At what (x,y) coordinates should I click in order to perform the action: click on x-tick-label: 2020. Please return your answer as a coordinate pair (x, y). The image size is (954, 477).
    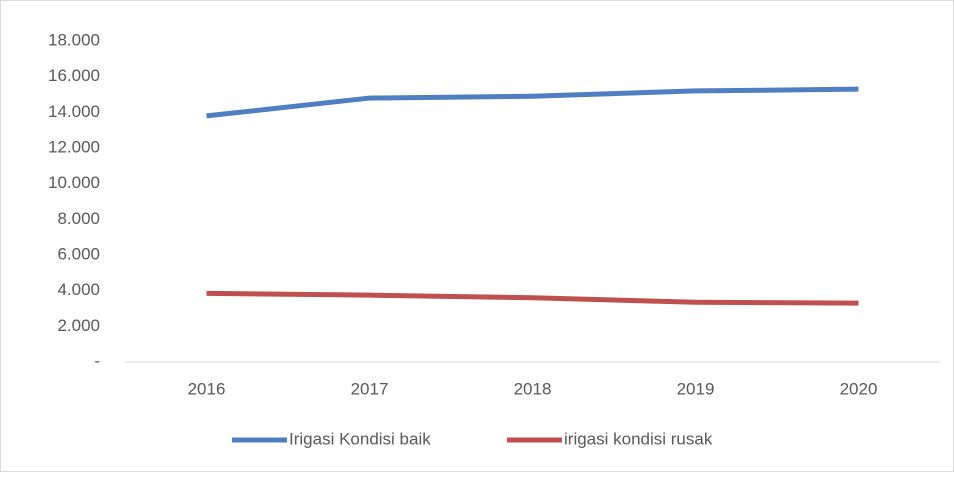
    Looking at the image, I should click on (859, 388).